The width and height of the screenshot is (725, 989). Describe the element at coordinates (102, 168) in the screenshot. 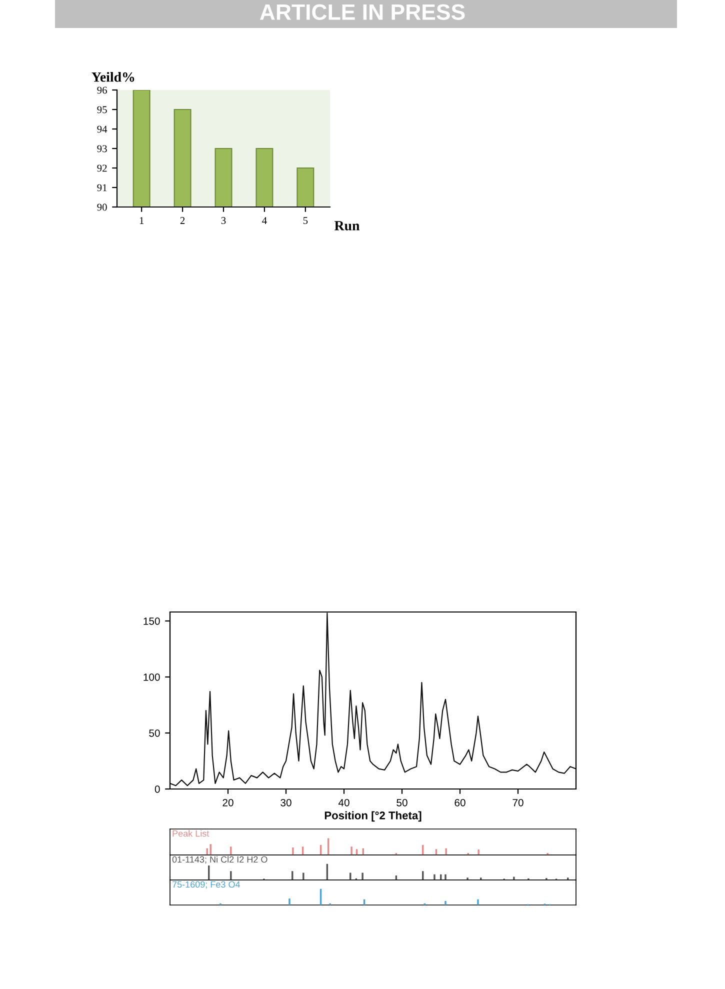

I see `y-tick-label: 92` at that location.